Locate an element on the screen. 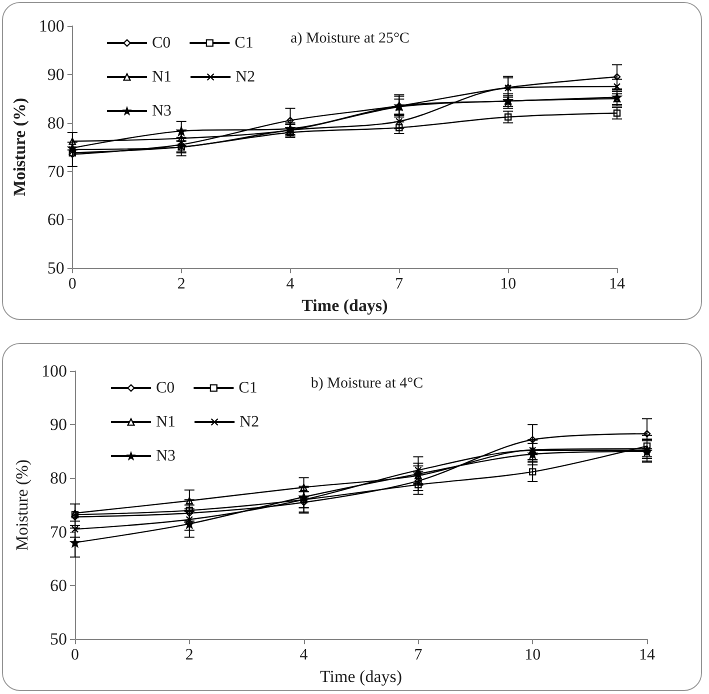 The height and width of the screenshot is (694, 709). chart-title: b) Moisture at 4°C is located at coordinates (367, 384).